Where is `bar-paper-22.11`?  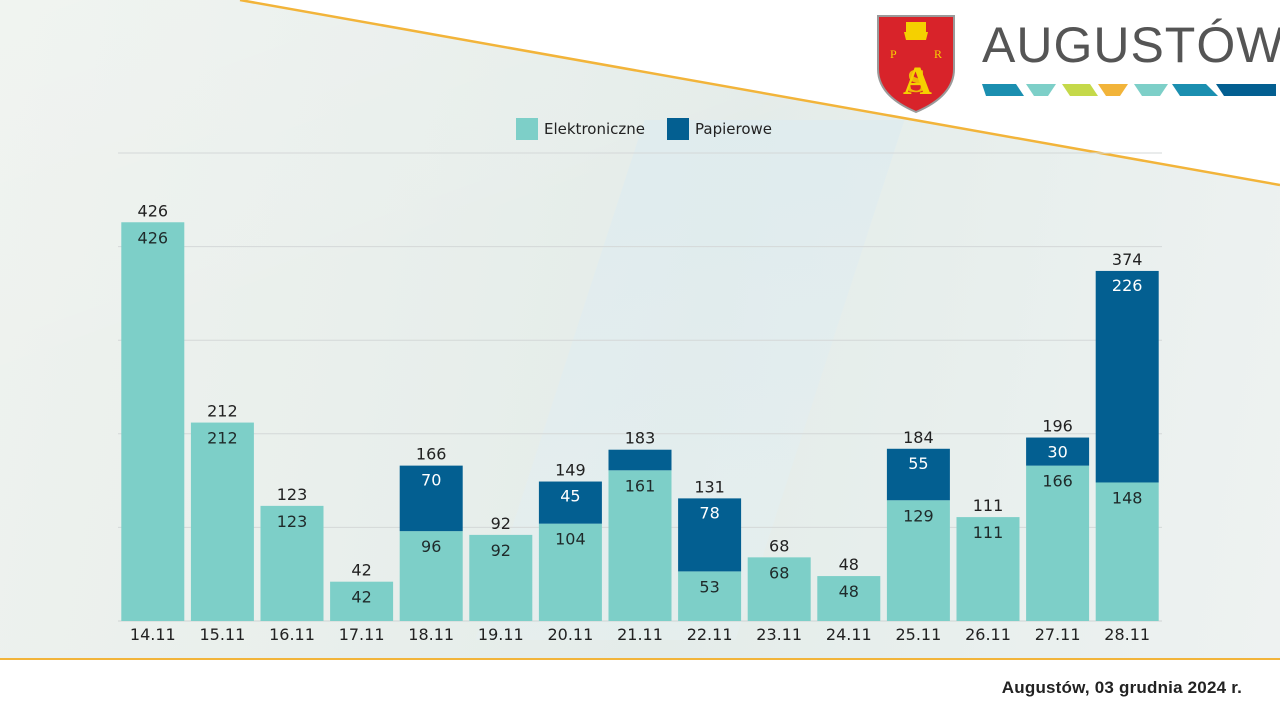 bar-paper-22.11 is located at coordinates (710, 535).